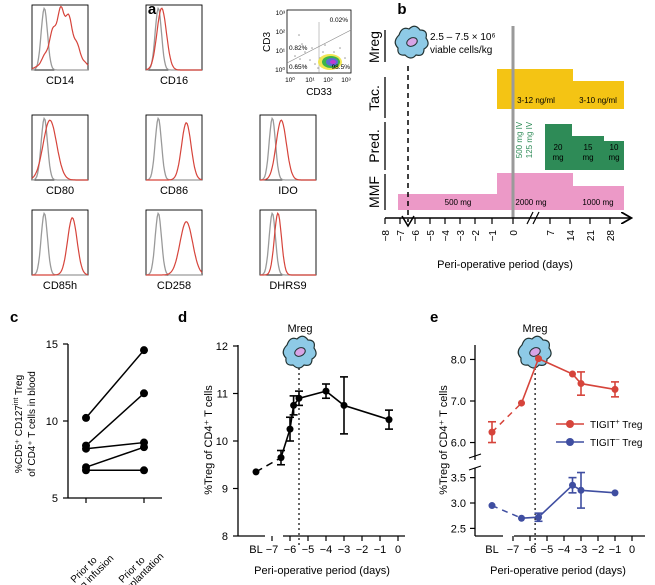 The image size is (655, 585). What do you see at coordinates (287, 286) in the screenshot?
I see `histogram-label-DHRS9: DHRS9` at bounding box center [287, 286].